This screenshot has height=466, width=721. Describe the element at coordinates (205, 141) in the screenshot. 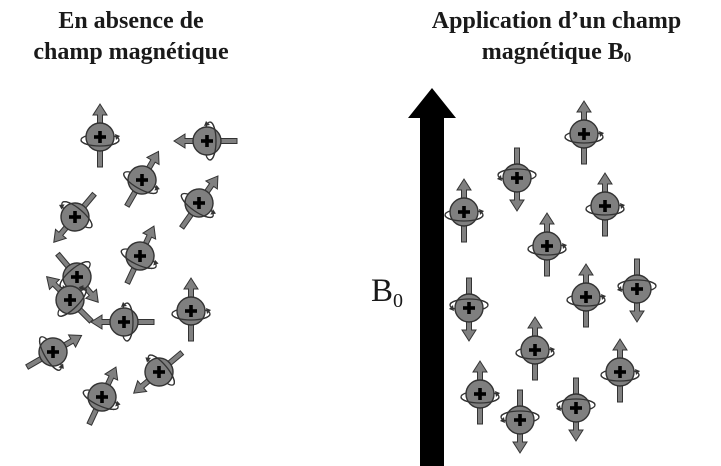

I see `proton-r2` at that location.